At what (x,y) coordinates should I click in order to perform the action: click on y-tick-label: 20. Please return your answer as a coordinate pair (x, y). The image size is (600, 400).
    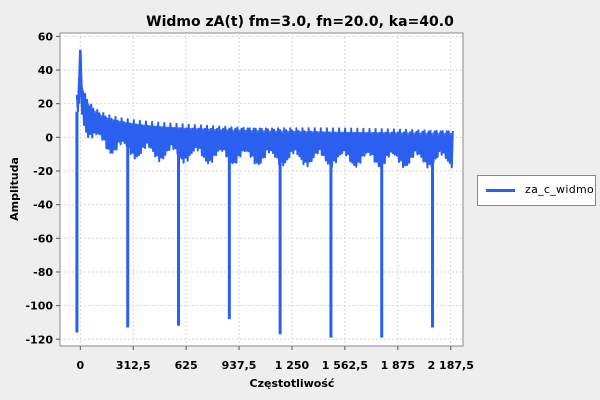
    Looking at the image, I should click on (46, 104).